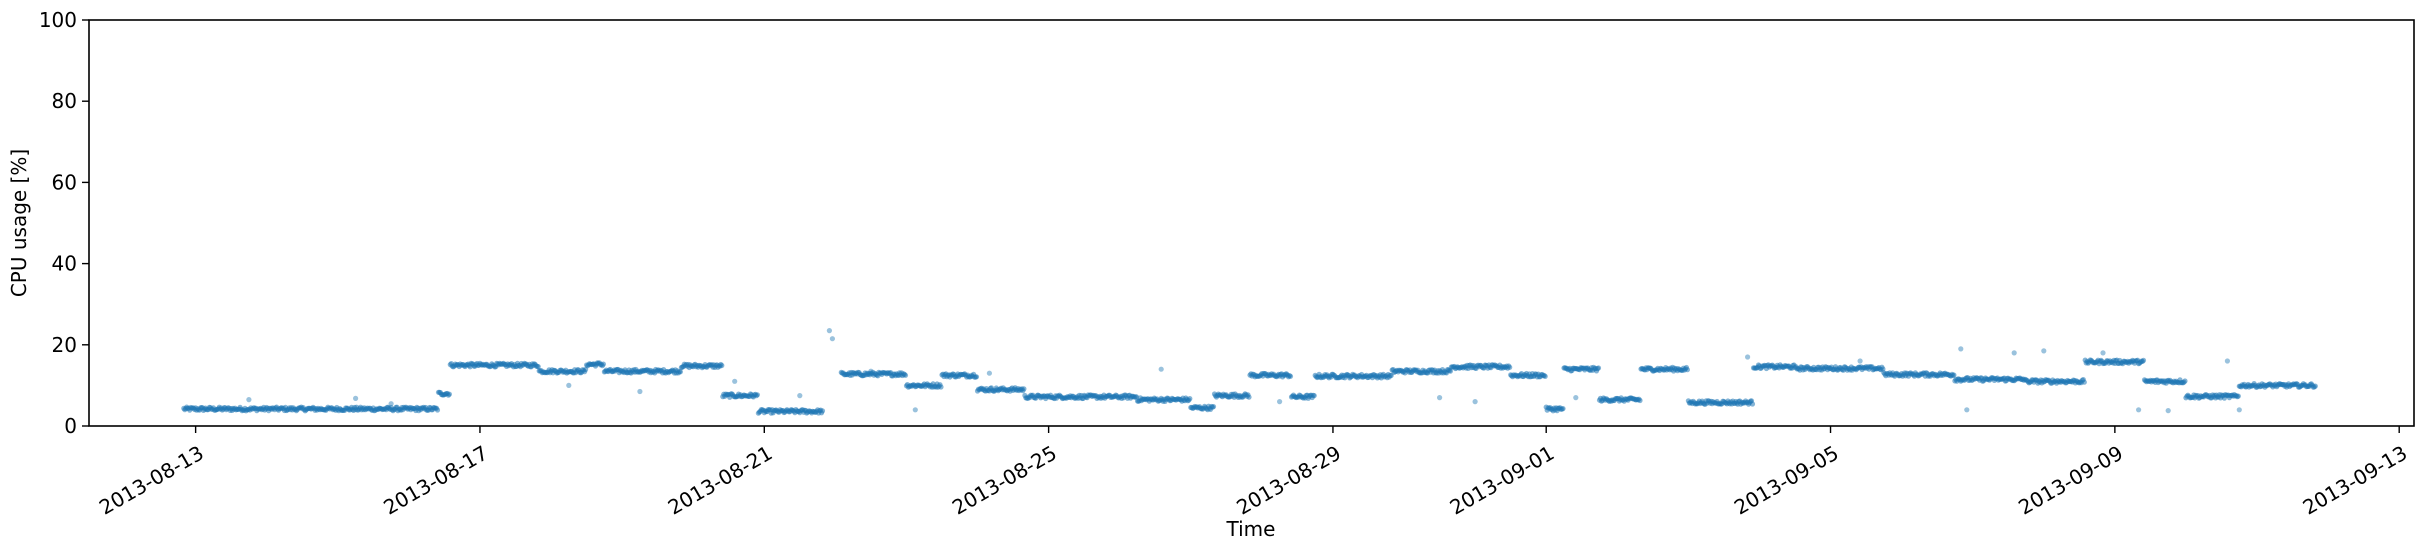 The image size is (2424, 555). Describe the element at coordinates (435, 480) in the screenshot. I see `x-tick-label: 2013-08-17` at that location.